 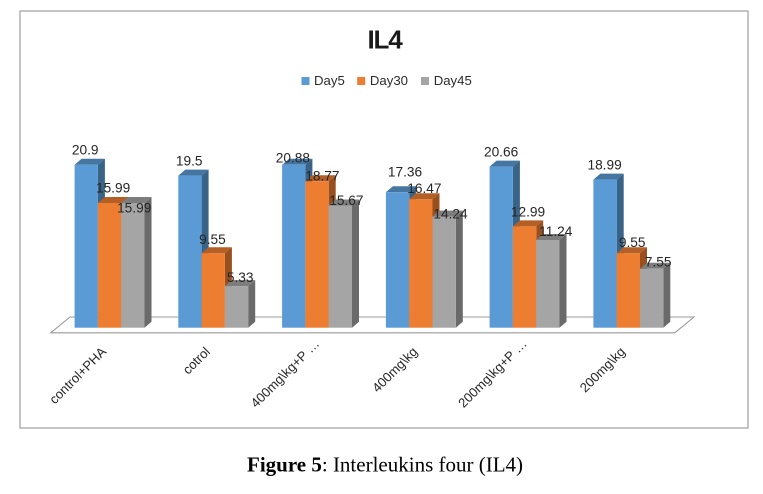 What do you see at coordinates (501, 152) in the screenshot?
I see `svg-text: 20.66` at bounding box center [501, 152].